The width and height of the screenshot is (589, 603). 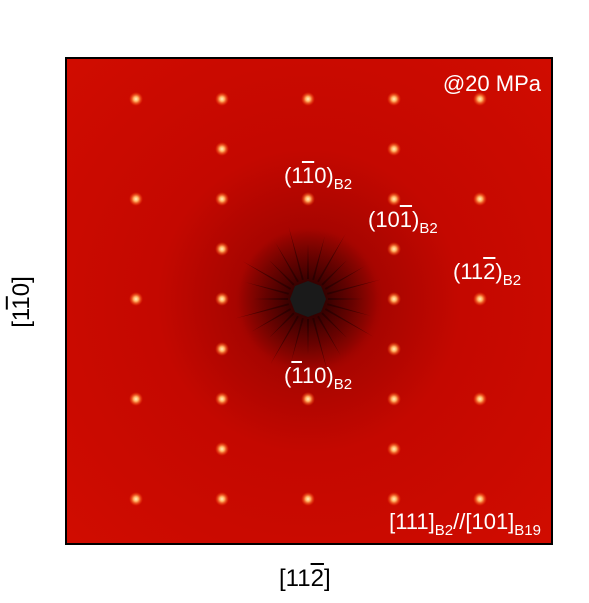 I want to click on y-axis-label: [110], so click(x=21, y=302).